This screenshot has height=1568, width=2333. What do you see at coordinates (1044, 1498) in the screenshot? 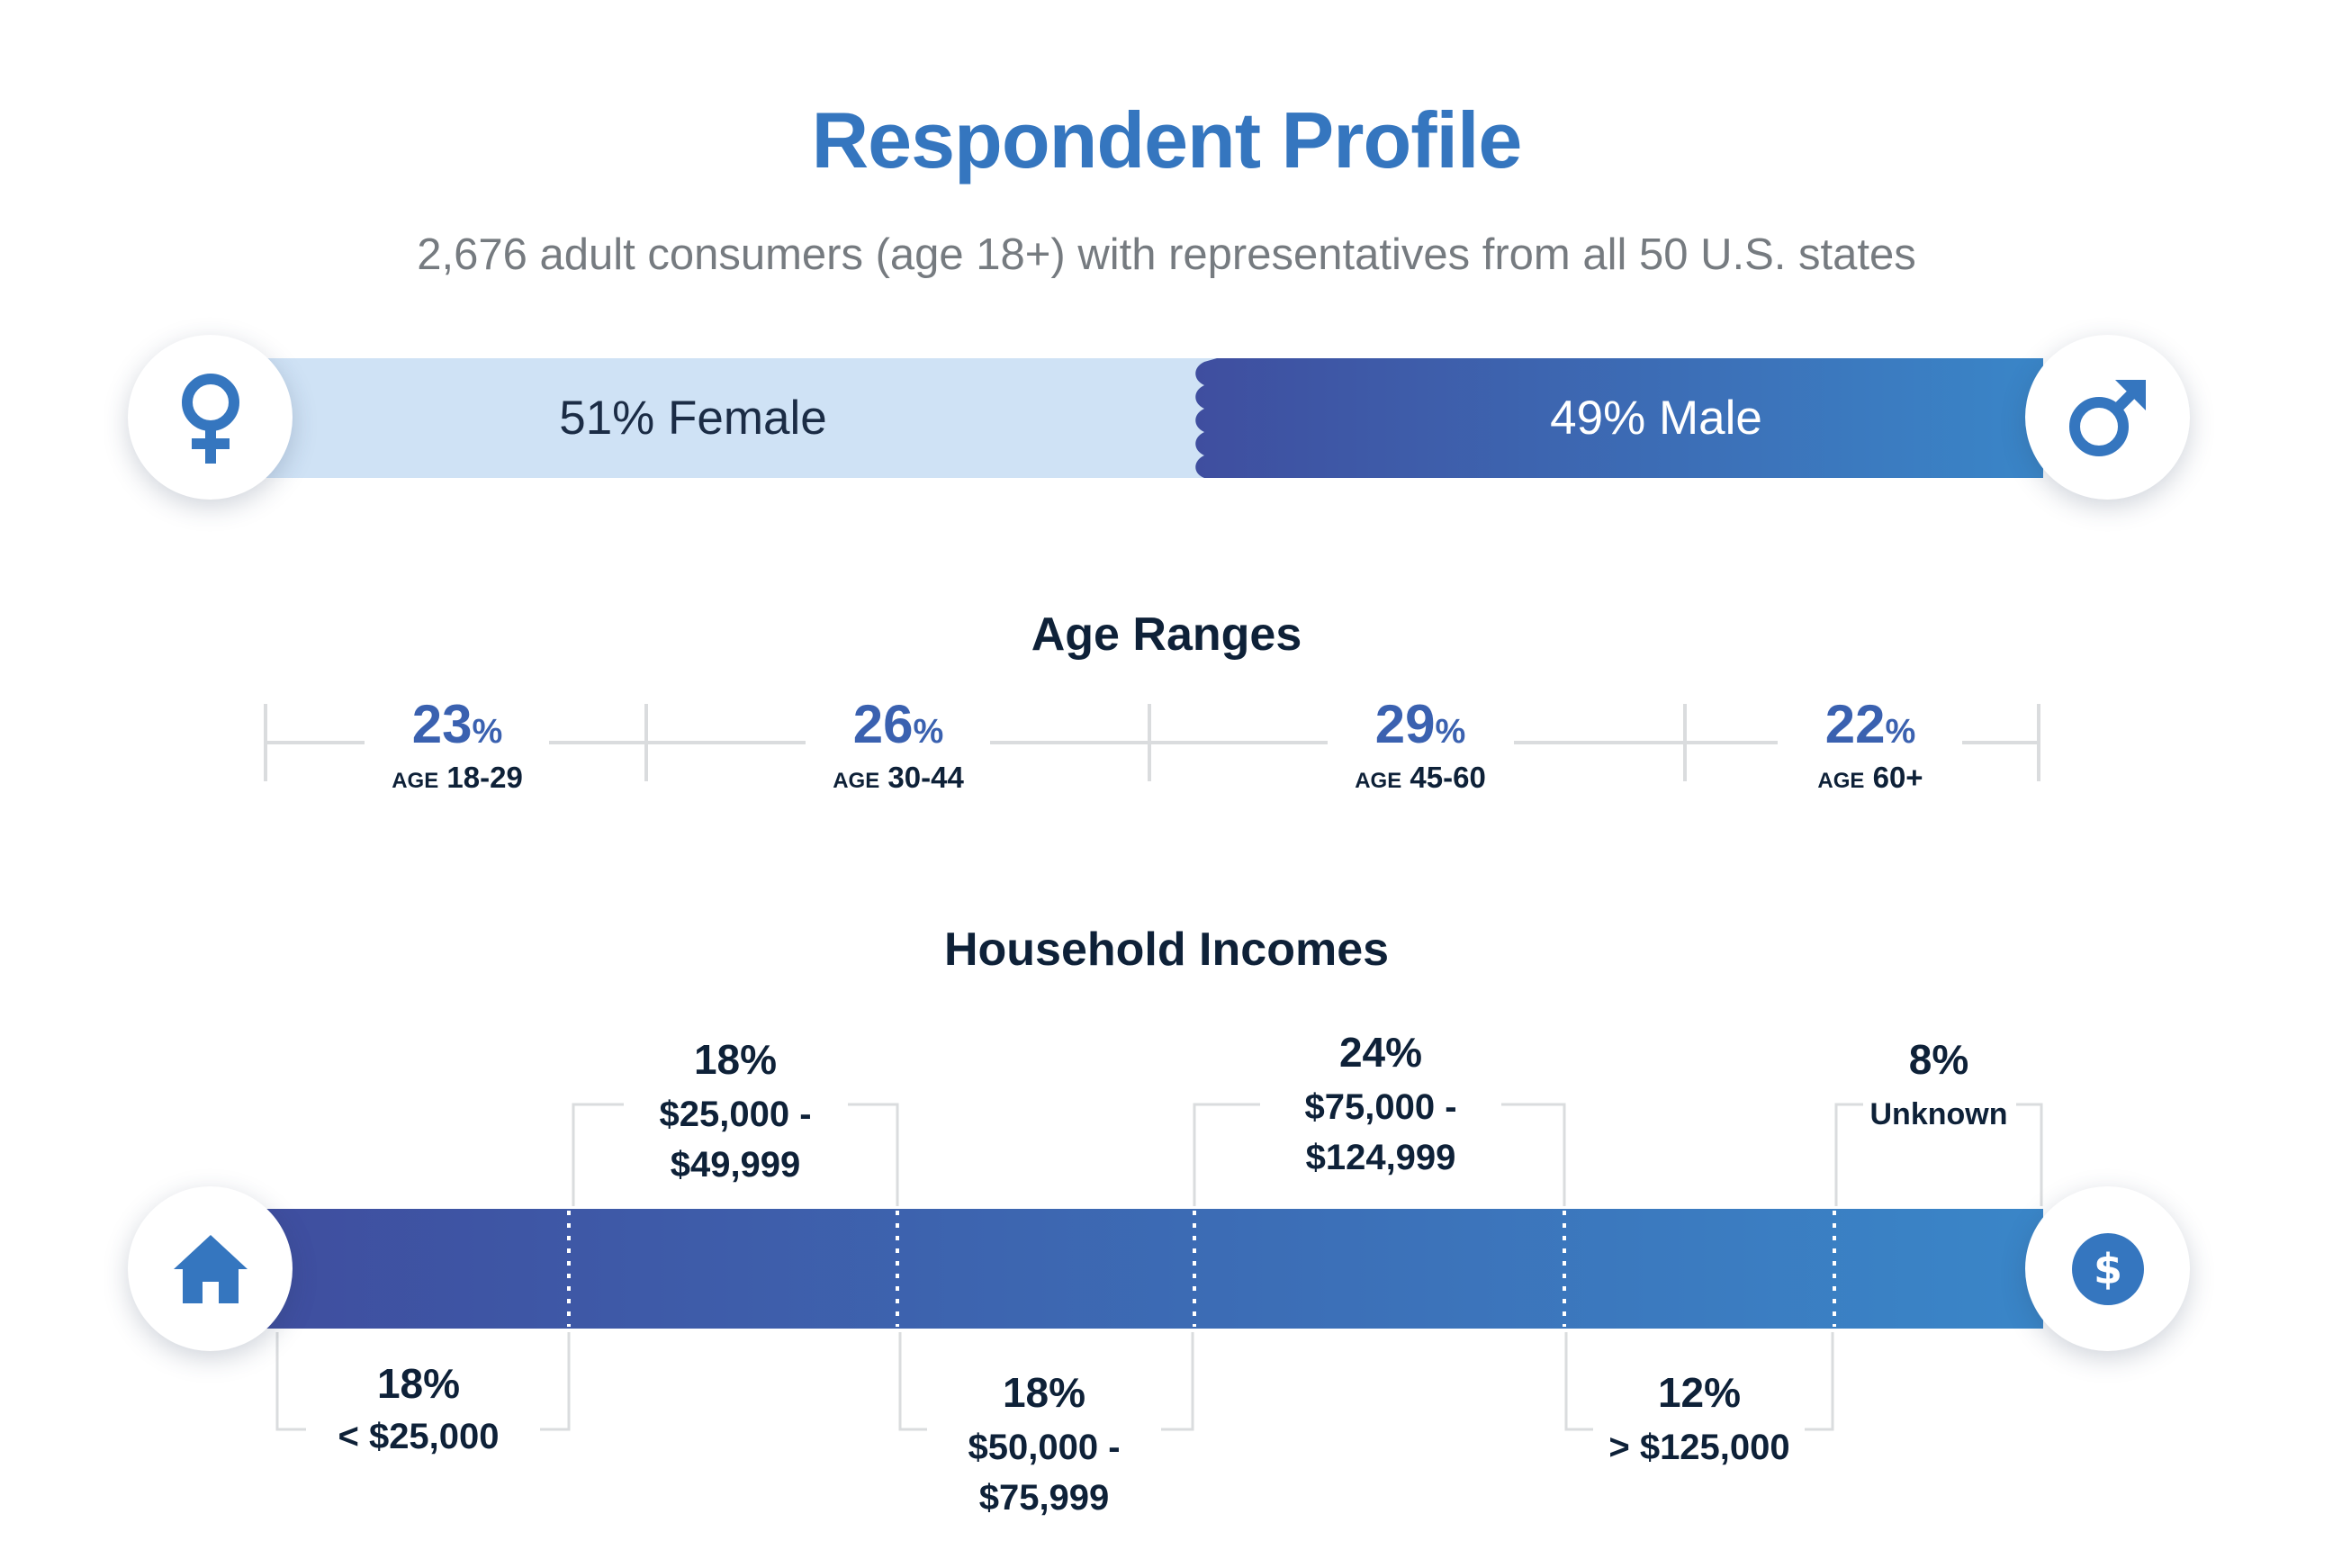
I see `income-label-50k-75k-line2: $75,999` at bounding box center [1044, 1498].